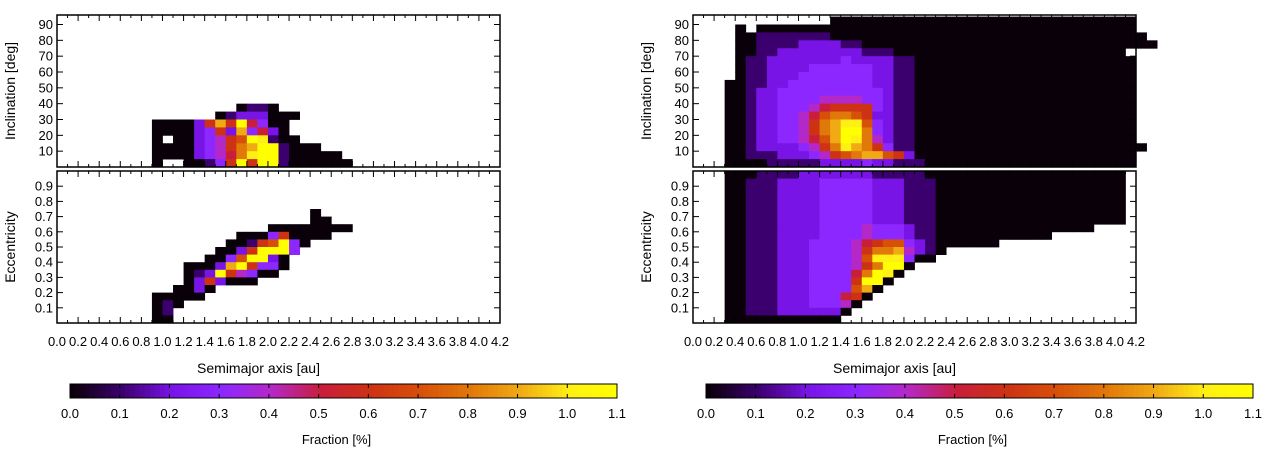  What do you see at coordinates (706, 413) in the screenshot?
I see `colorbar-tick-label: 0.0` at bounding box center [706, 413].